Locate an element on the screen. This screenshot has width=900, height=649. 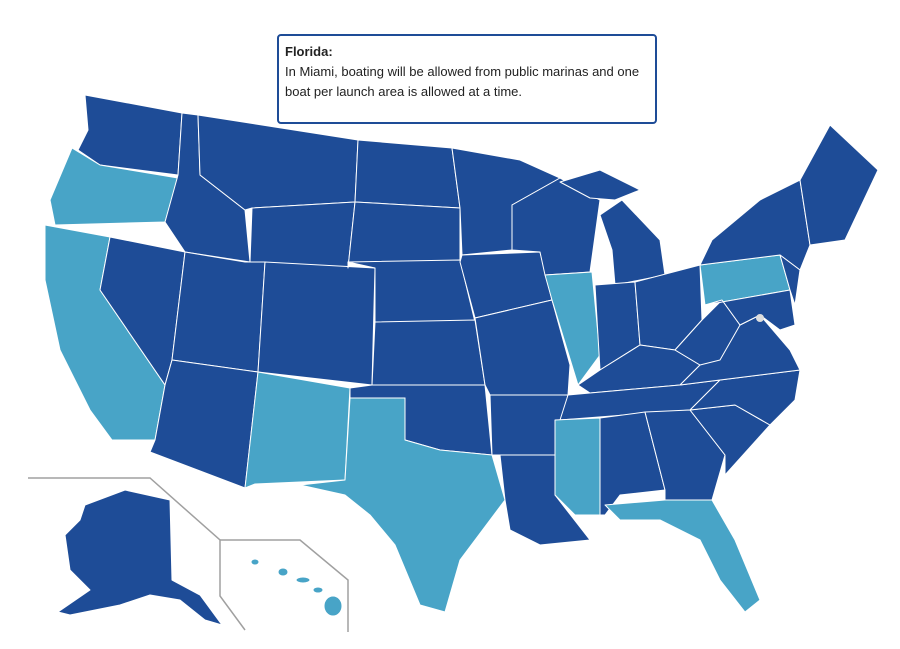
state-maryland-delaware is located at coordinates (750, 310).